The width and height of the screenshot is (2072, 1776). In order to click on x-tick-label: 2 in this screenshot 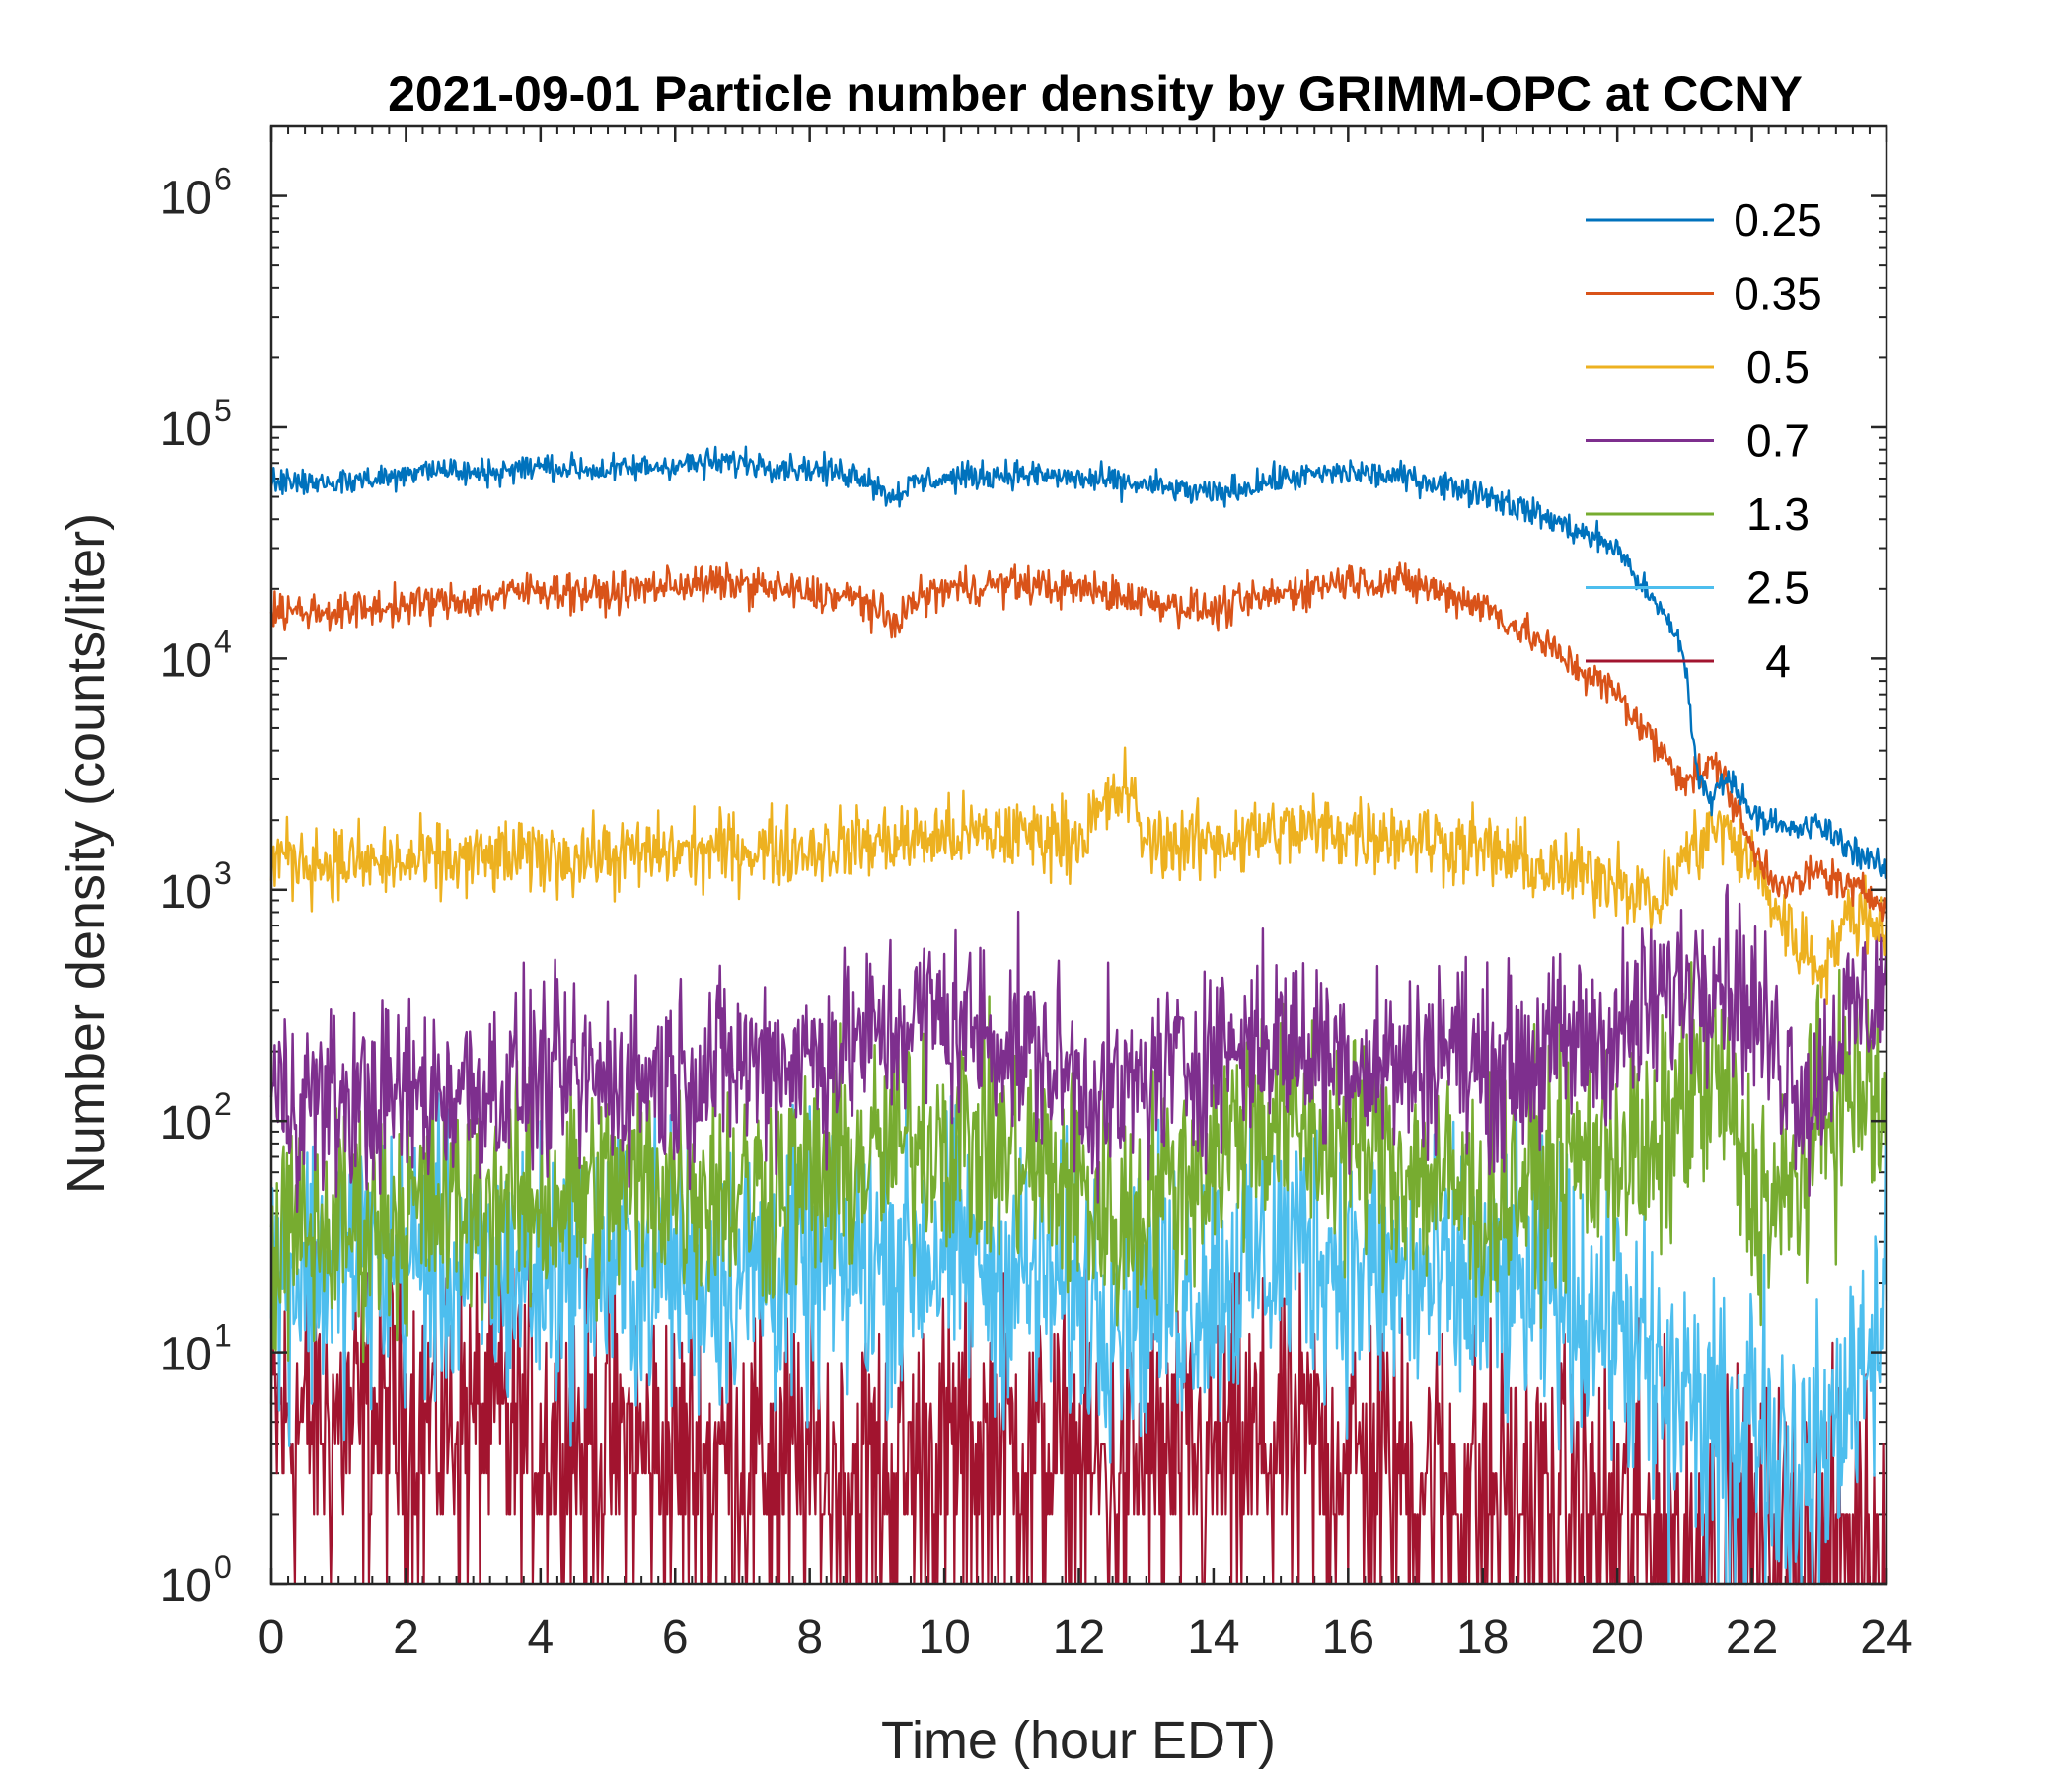, I will do `click(406, 1638)`.